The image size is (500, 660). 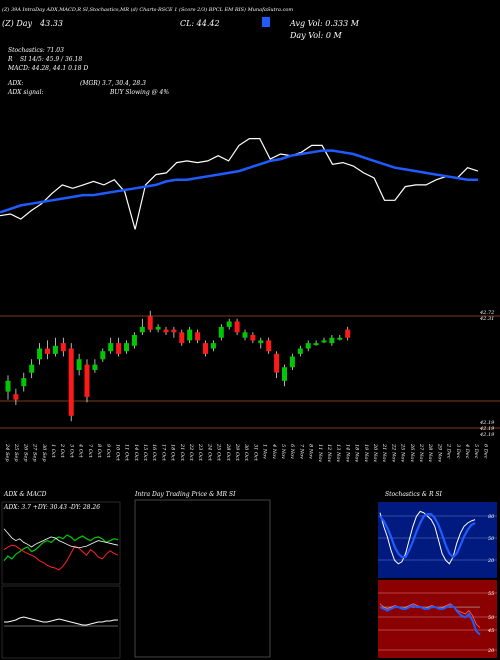 What do you see at coordinates (449, 451) in the screenshot?
I see `date-label: 2 Dec` at bounding box center [449, 451].